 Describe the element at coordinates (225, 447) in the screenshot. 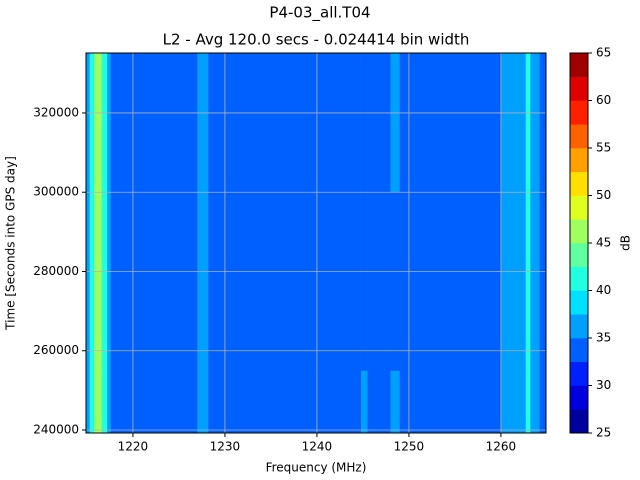

I see `x-tick-label: 1230` at that location.